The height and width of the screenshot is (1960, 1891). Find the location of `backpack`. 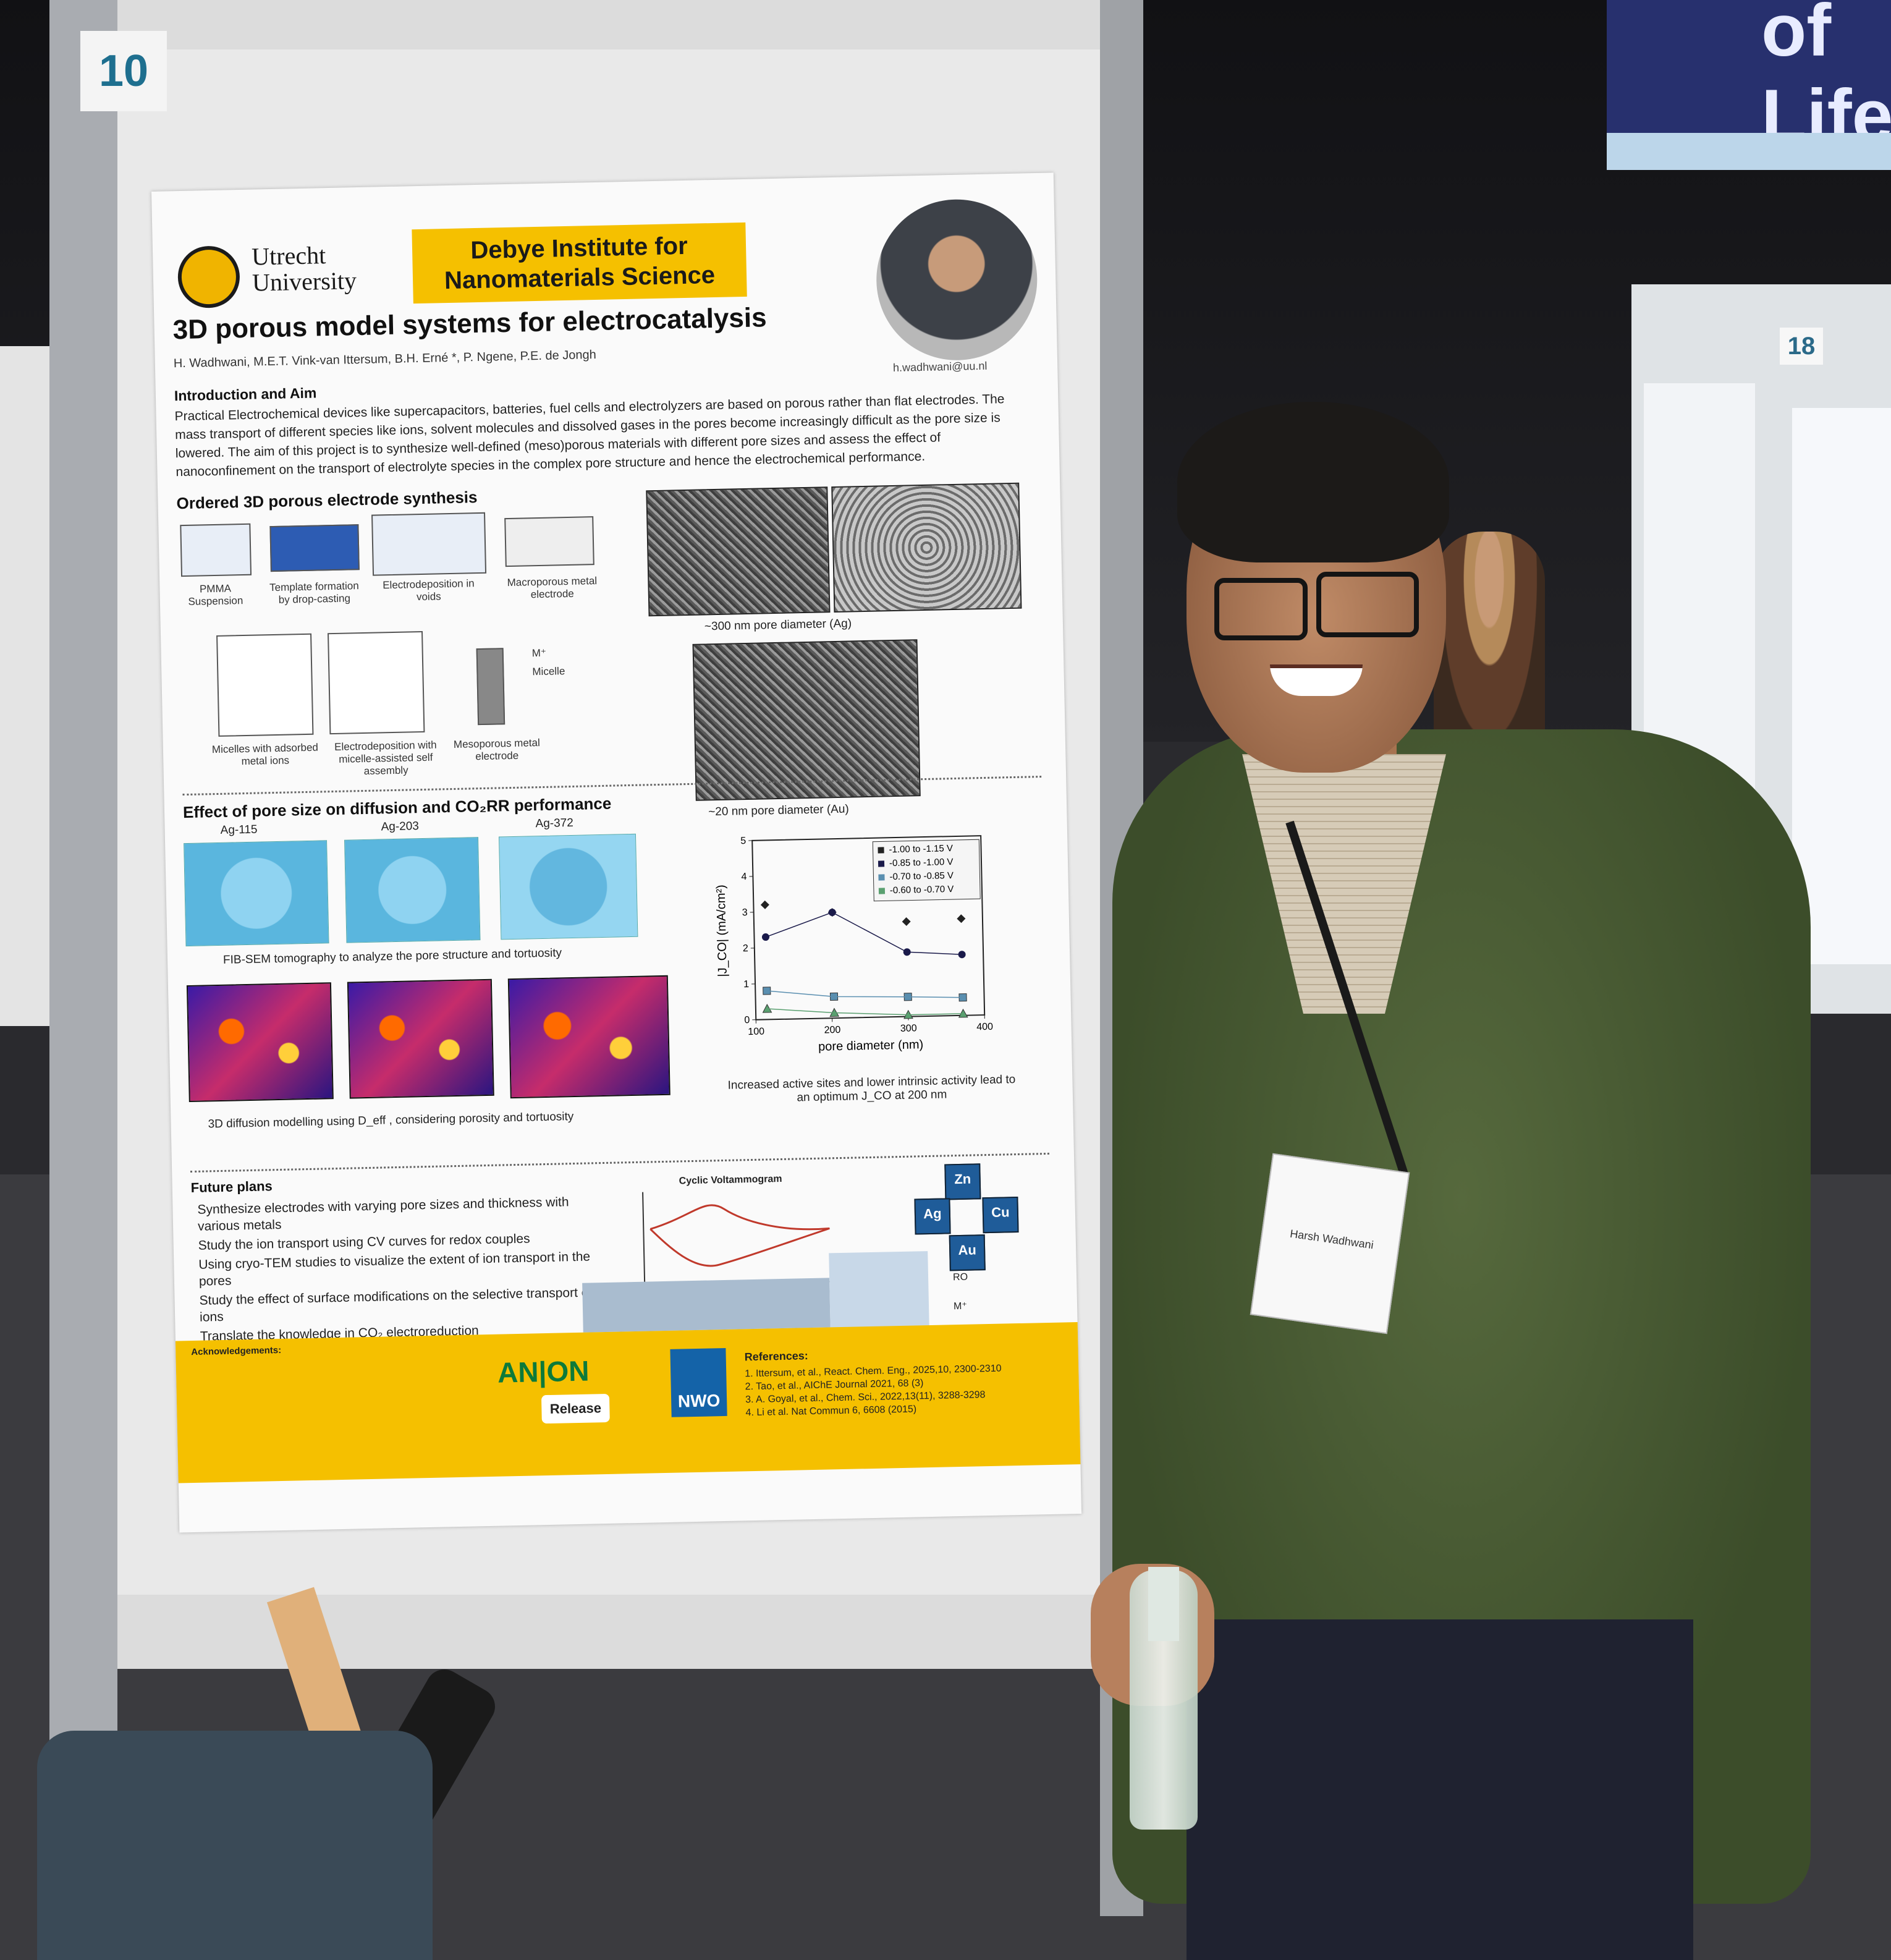

backpack is located at coordinates (235, 1845).